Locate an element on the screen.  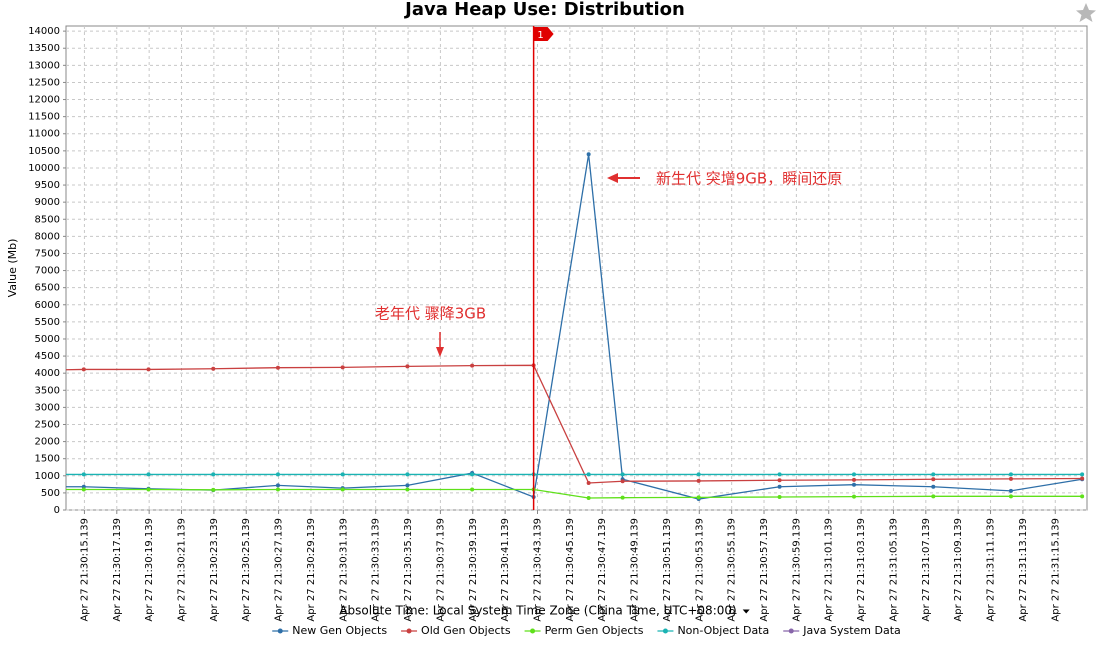
legend-item: Java System Data is located at coordinates (842, 630).